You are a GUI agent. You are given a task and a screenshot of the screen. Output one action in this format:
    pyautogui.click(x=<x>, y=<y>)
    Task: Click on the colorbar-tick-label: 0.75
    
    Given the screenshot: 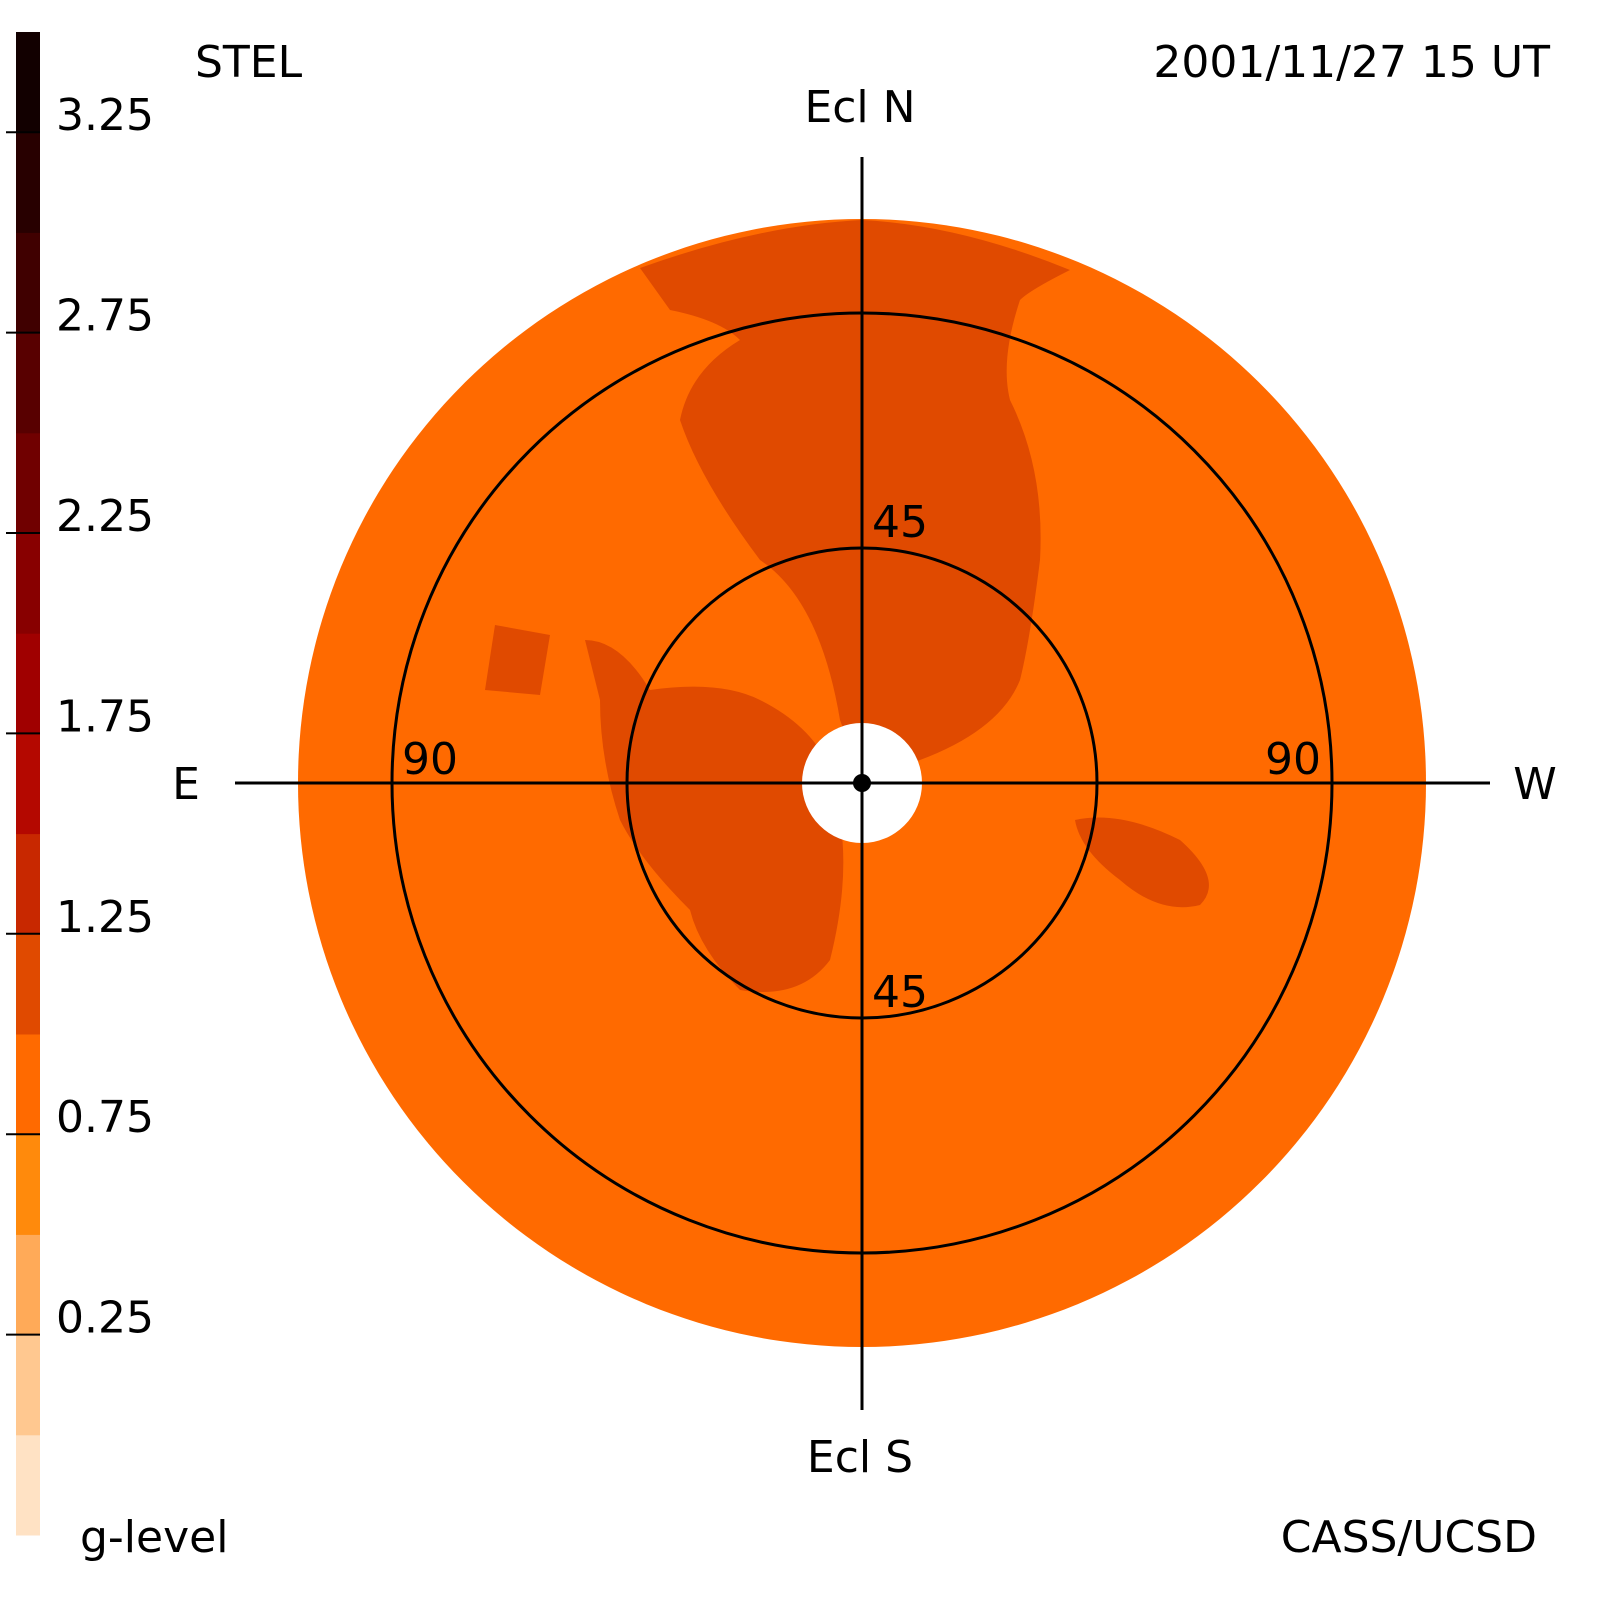 What is the action you would take?
    pyautogui.click(x=105, y=1117)
    